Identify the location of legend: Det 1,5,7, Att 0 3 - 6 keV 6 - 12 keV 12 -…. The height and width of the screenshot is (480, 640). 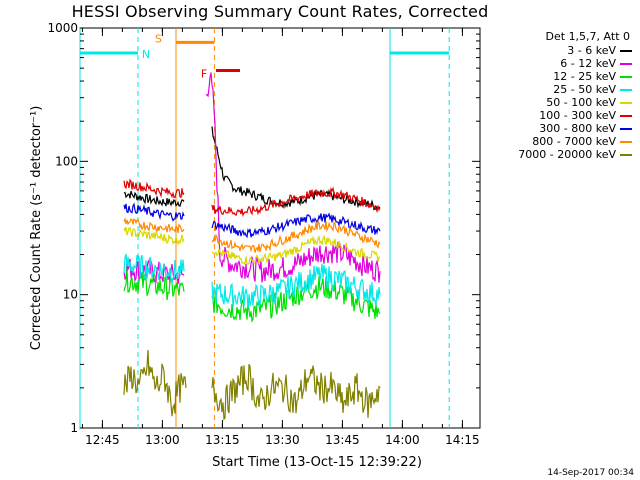
(559, 95).